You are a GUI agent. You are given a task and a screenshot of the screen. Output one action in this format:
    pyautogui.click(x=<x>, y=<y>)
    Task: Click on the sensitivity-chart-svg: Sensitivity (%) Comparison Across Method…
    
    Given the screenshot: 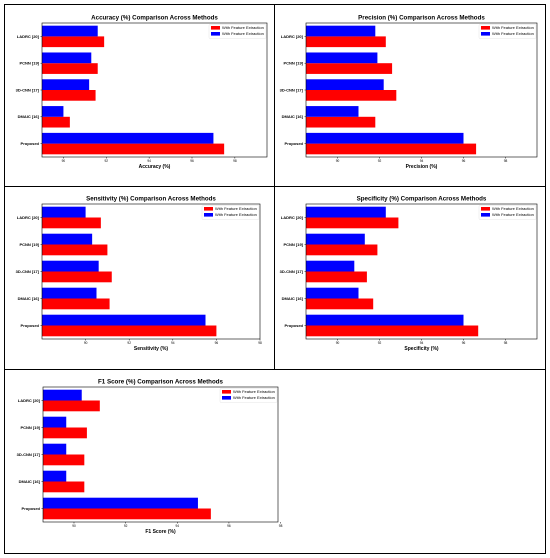 What is the action you would take?
    pyautogui.click(x=139, y=274)
    